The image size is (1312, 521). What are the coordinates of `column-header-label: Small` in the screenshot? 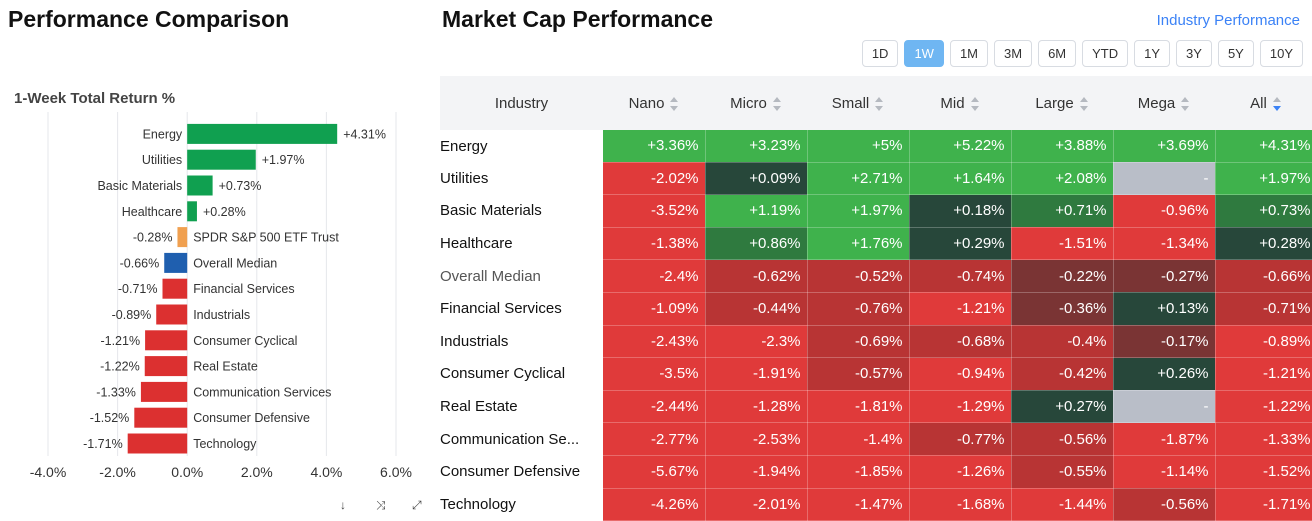 It's located at (850, 103).